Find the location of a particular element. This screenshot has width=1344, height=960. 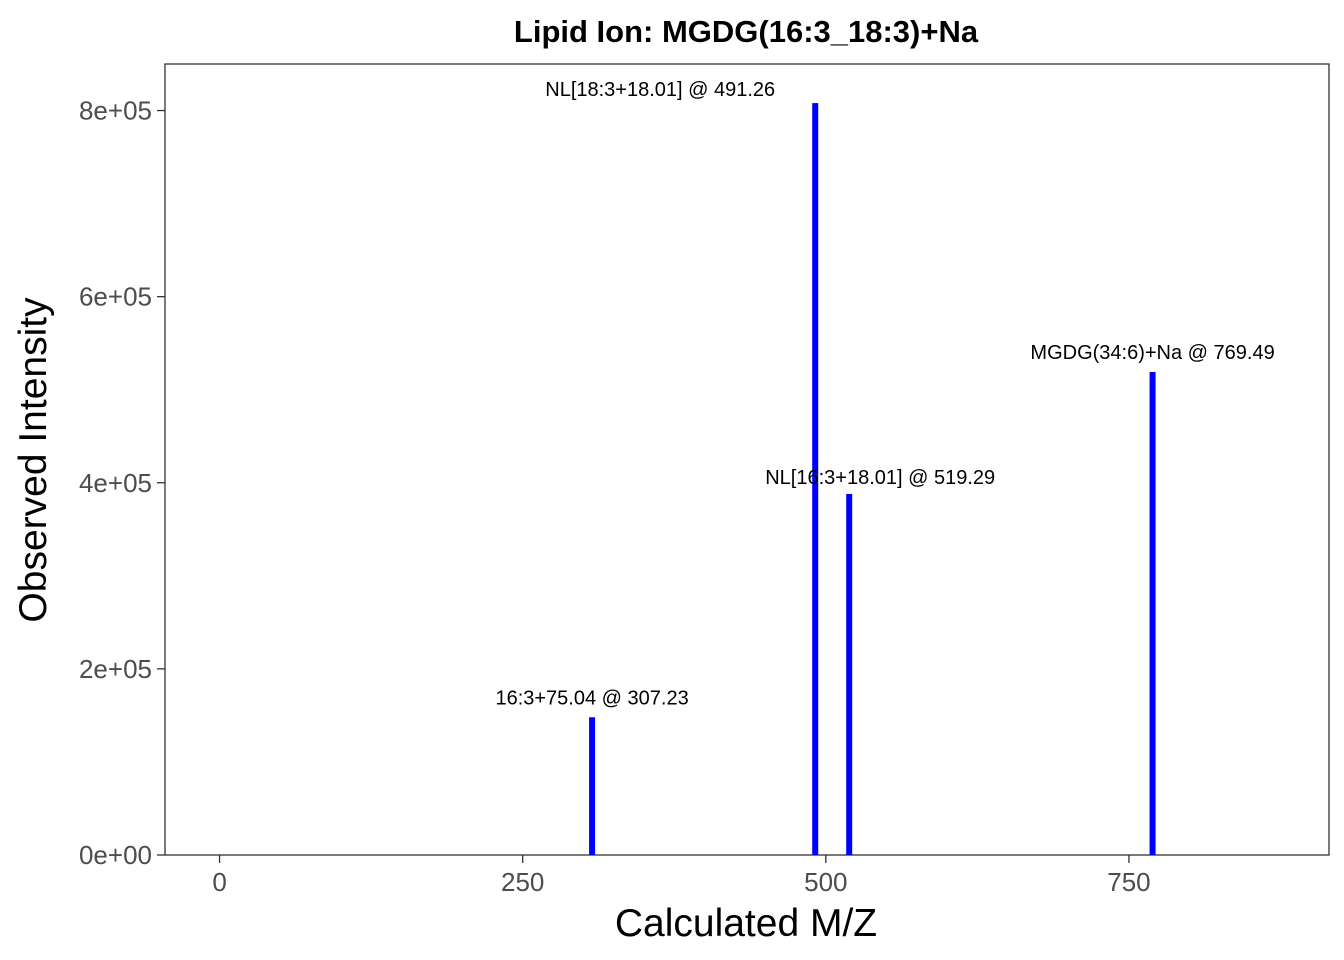

x-axis: 0 250 500 750 is located at coordinates (681, 876).